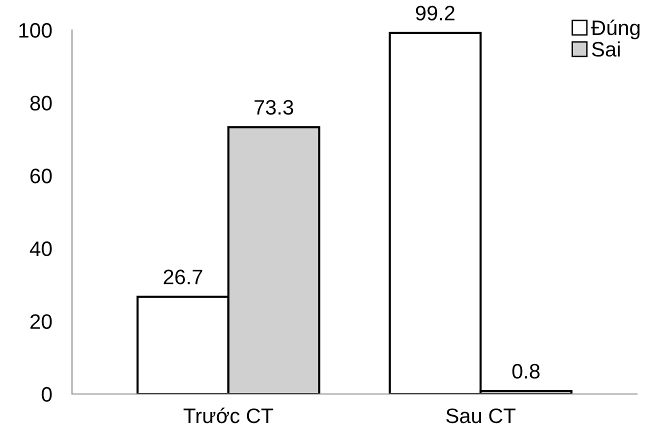  I want to click on y-tick-label: 40, so click(41, 248).